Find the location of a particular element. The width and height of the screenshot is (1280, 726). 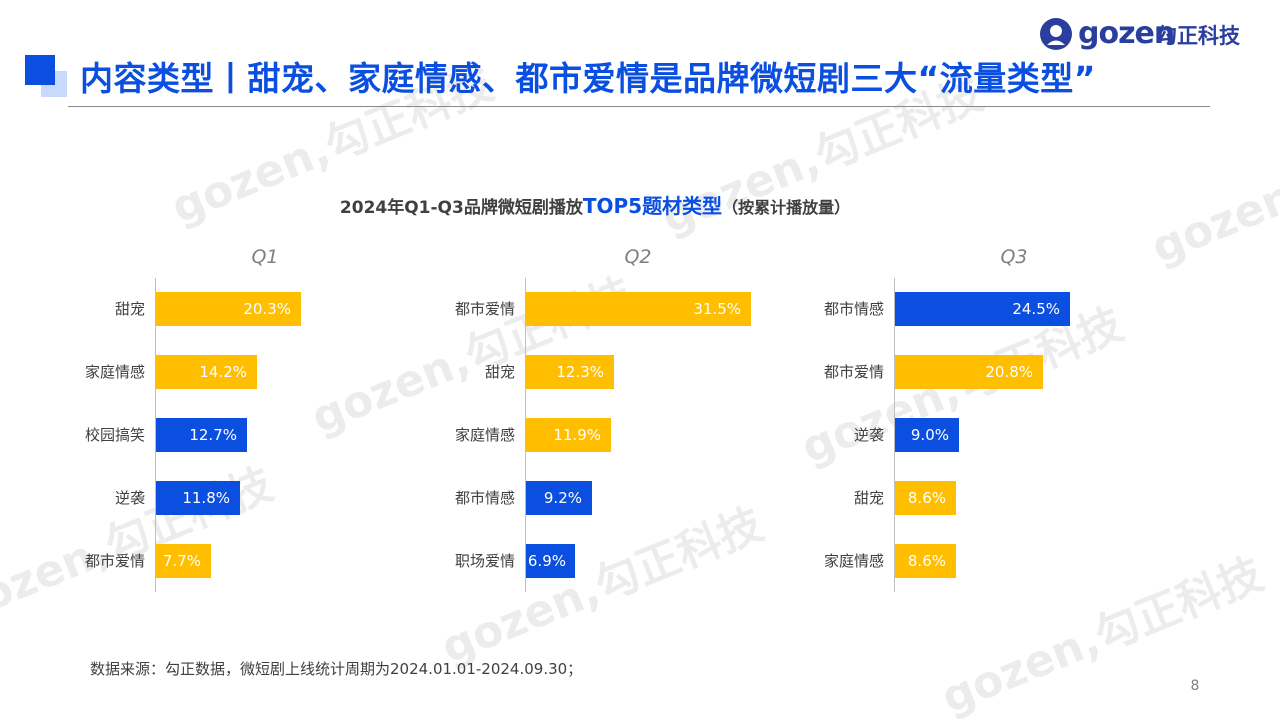

bar-value-label: 20.3% is located at coordinates (267, 309).